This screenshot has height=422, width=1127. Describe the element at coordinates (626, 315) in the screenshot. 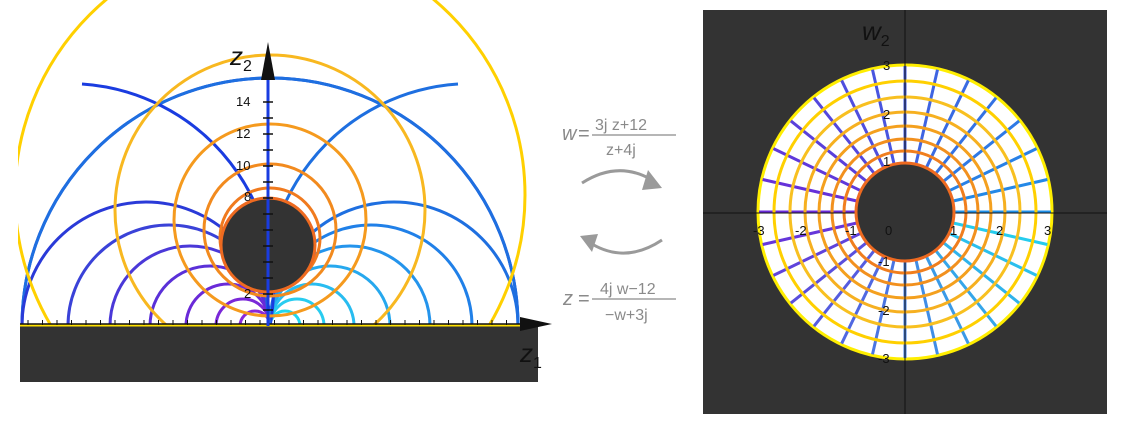

I see `inverse-map-denominator: −w+3j` at that location.